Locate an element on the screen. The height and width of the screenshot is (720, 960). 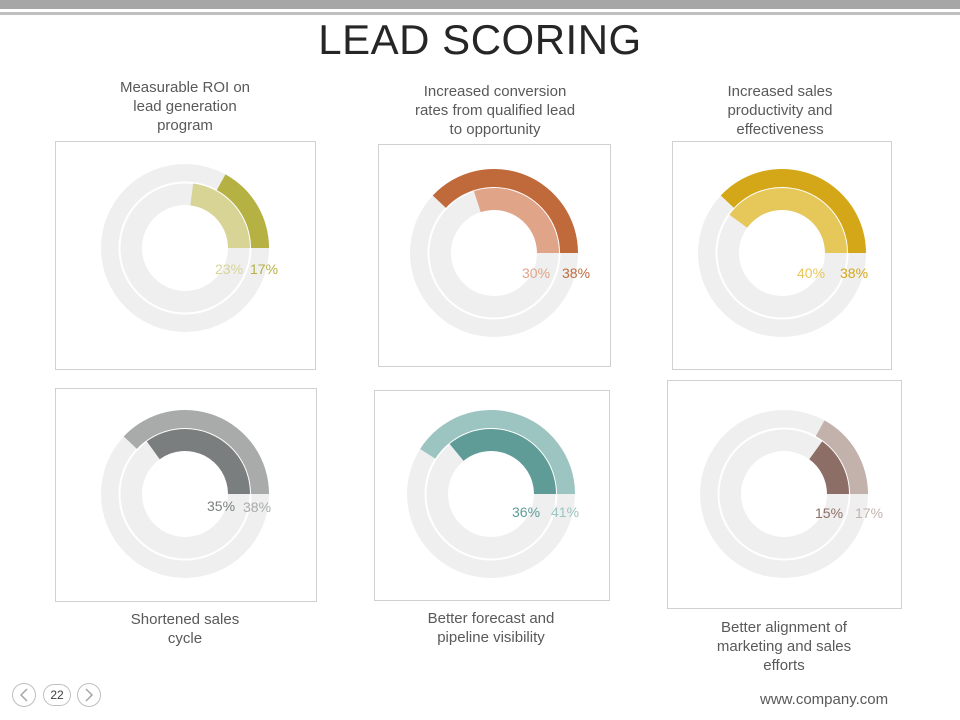
caption-line: productivity and is located at coordinates (780, 110).